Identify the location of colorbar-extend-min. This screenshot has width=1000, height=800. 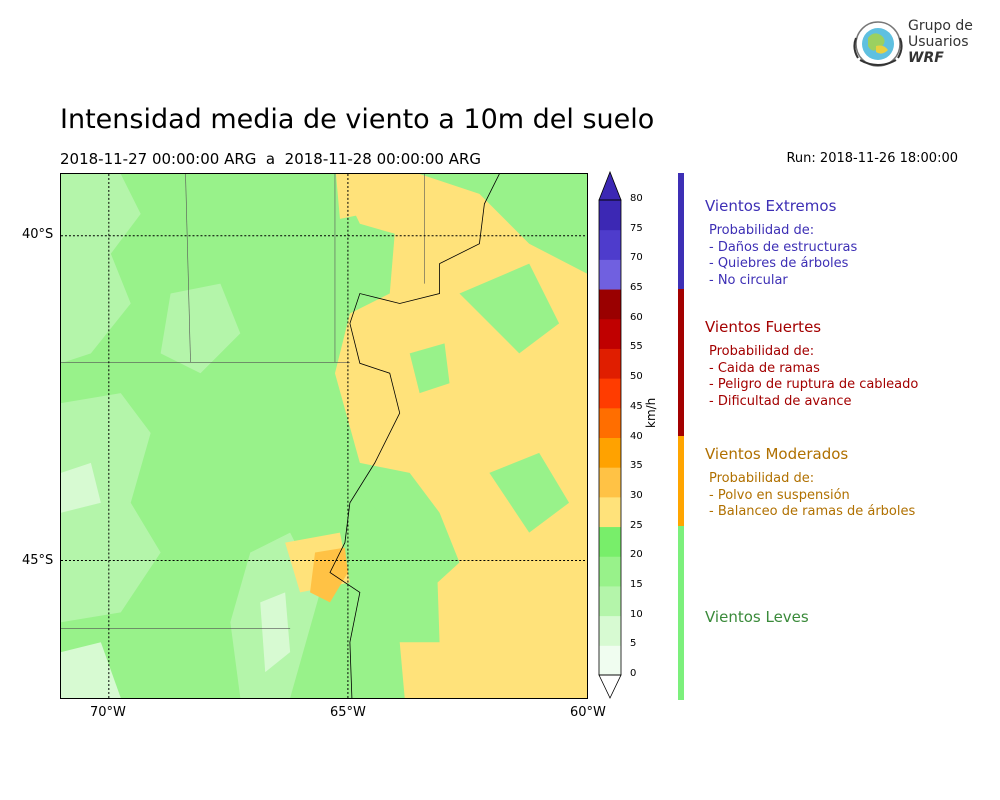
(610, 686).